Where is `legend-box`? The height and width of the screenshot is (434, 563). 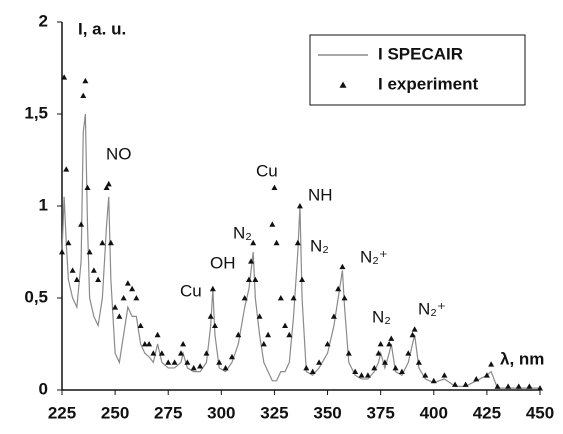 legend-box is located at coordinates (417, 70).